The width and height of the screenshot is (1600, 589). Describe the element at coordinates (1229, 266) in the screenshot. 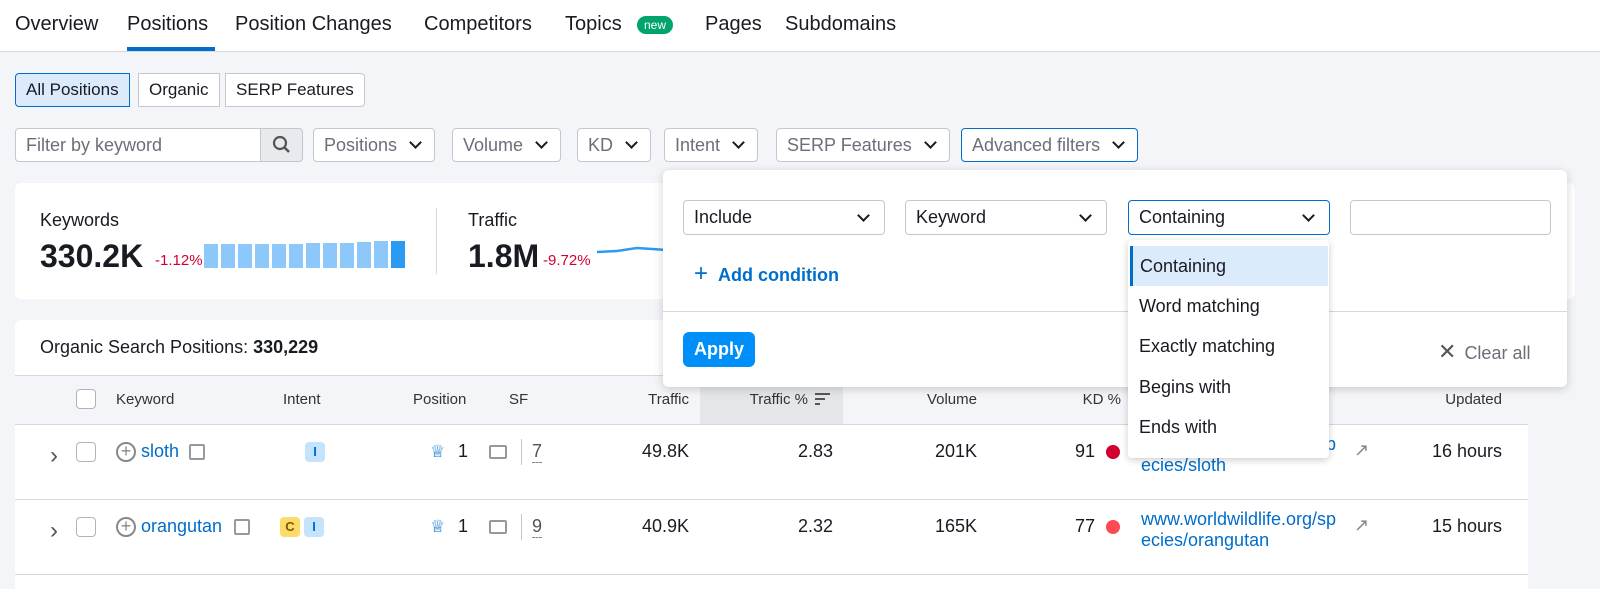

I see `dropdown-option-selected: Containing` at that location.